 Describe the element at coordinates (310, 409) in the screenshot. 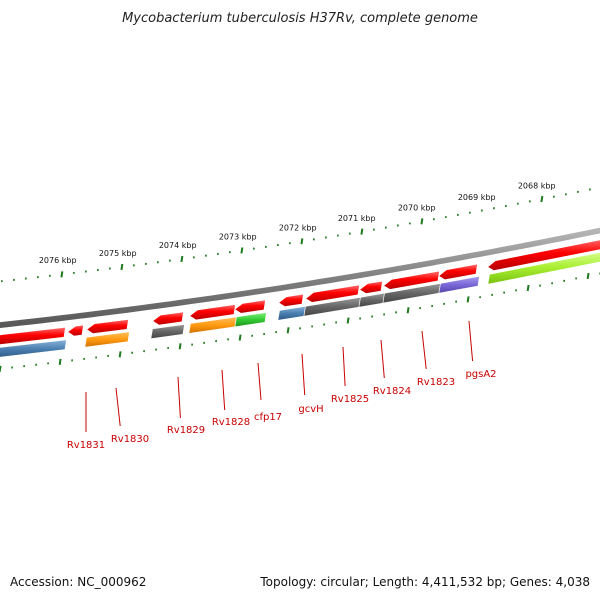

I see `gene-label: gcvH` at that location.